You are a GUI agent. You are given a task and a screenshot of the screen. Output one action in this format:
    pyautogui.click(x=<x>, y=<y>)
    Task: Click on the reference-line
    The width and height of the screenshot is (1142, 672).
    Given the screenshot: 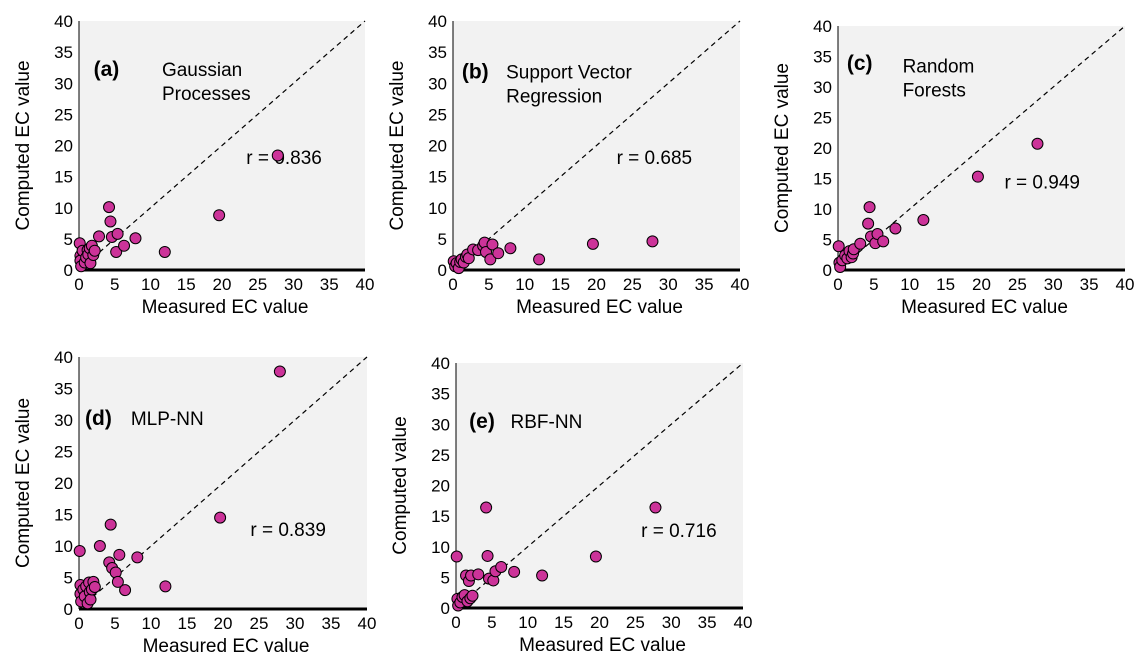 What is the action you would take?
    pyautogui.click(x=222, y=145)
    